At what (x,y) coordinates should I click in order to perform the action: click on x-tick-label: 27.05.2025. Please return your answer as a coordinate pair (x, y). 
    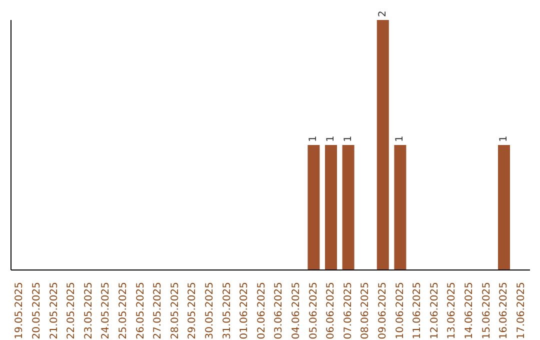
    Looking at the image, I should click on (158, 311).